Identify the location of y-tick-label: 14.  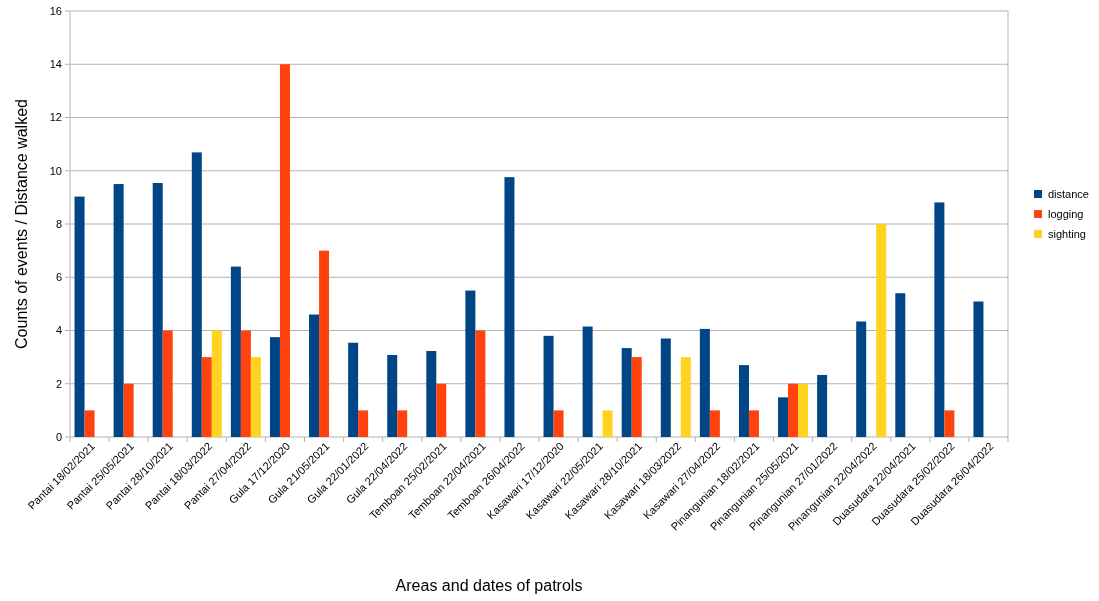
(55, 64).